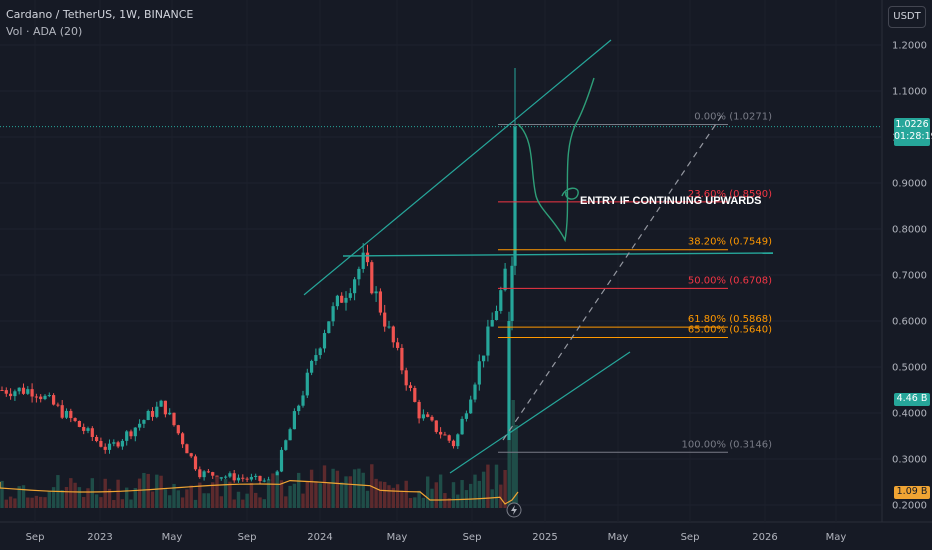 The image size is (932, 550). What do you see at coordinates (836, 537) in the screenshot?
I see `time-axis-label: May` at bounding box center [836, 537].